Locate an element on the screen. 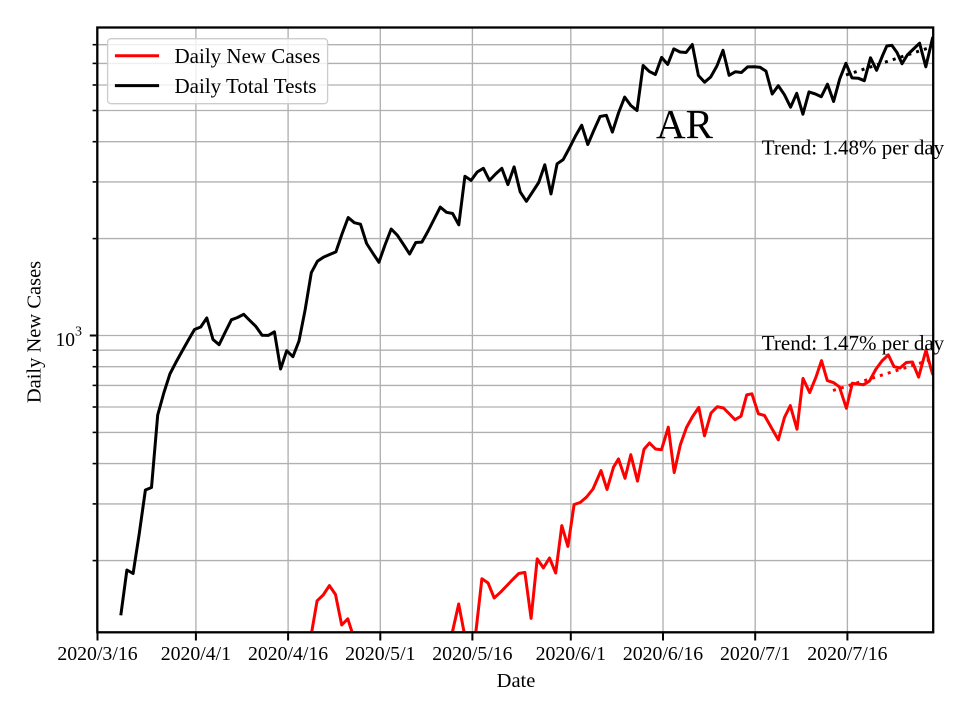 This screenshot has height=720, width=960. svg-text: 2020/6/1 is located at coordinates (571, 654).